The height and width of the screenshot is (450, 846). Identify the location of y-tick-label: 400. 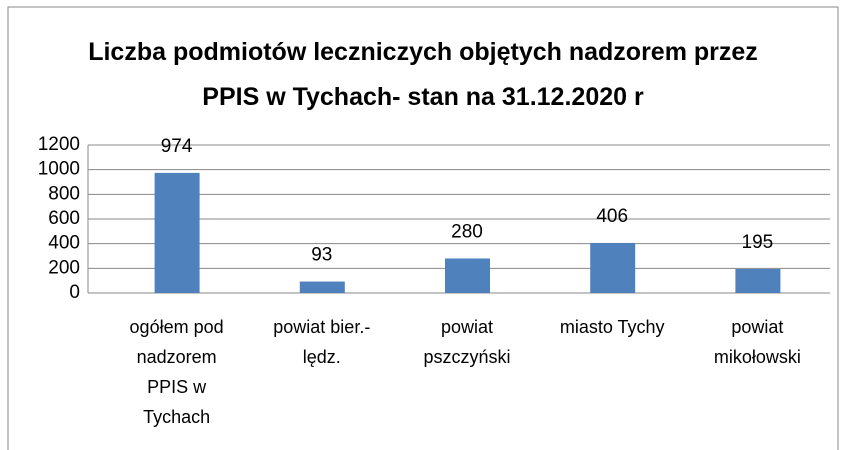
(64, 243).